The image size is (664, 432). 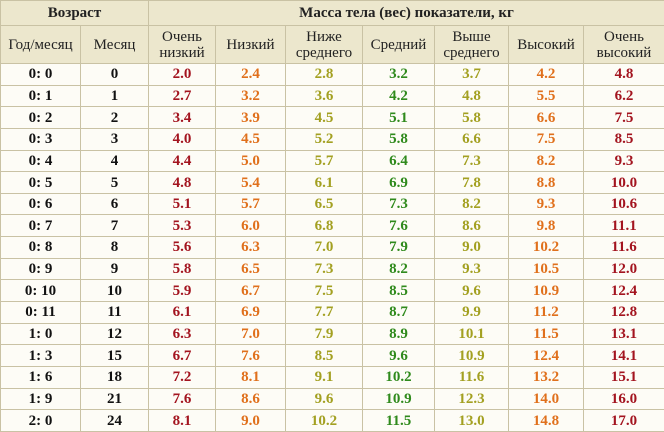 What do you see at coordinates (182, 420) in the screenshot?
I see `weight-cell: 8.1` at bounding box center [182, 420].